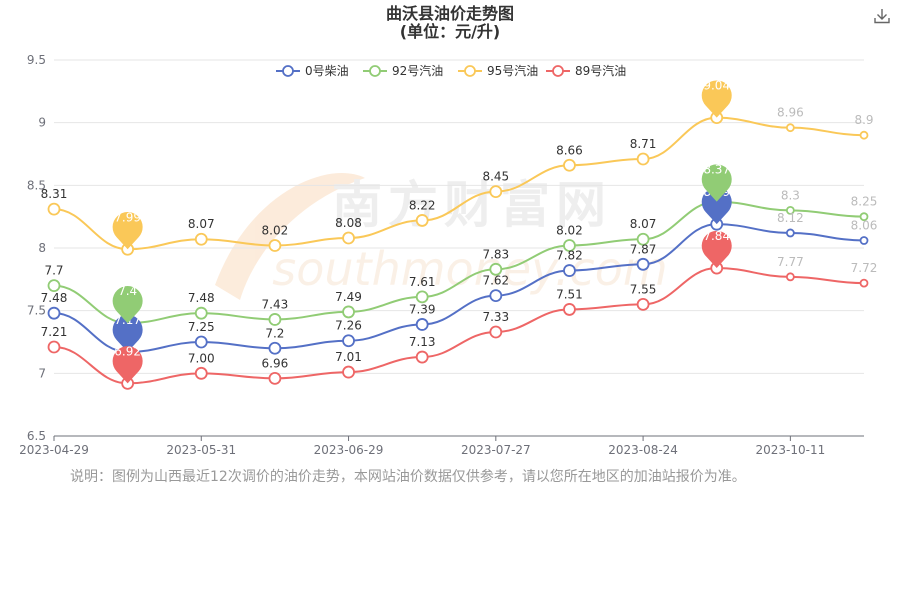  I want to click on legend-item: 89号汽油, so click(586, 70).